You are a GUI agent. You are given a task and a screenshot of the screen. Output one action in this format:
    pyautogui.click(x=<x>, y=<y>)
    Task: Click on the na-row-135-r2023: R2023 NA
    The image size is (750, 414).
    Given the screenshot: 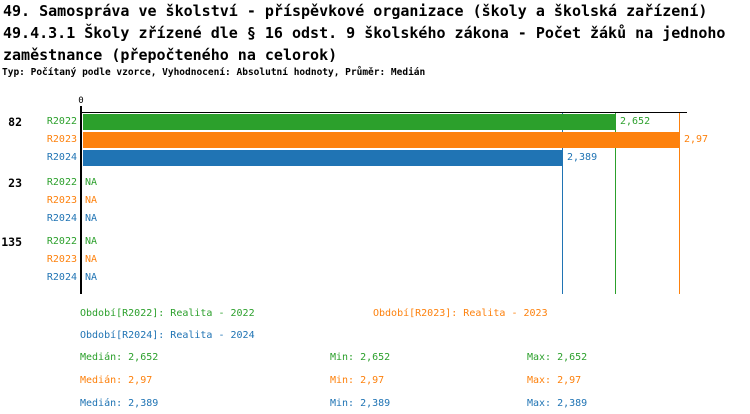 What is the action you would take?
    pyautogui.click(x=68, y=260)
    